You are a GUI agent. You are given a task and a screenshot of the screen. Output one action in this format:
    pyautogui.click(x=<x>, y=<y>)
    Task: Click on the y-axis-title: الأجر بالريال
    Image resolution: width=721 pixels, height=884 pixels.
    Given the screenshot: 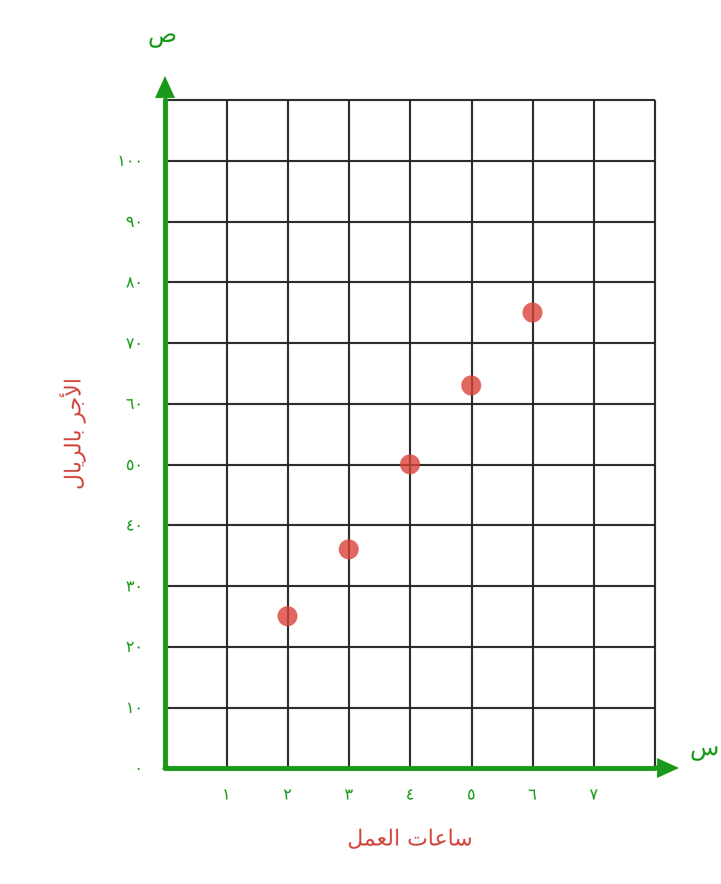 What is the action you would take?
    pyautogui.click(x=73, y=434)
    